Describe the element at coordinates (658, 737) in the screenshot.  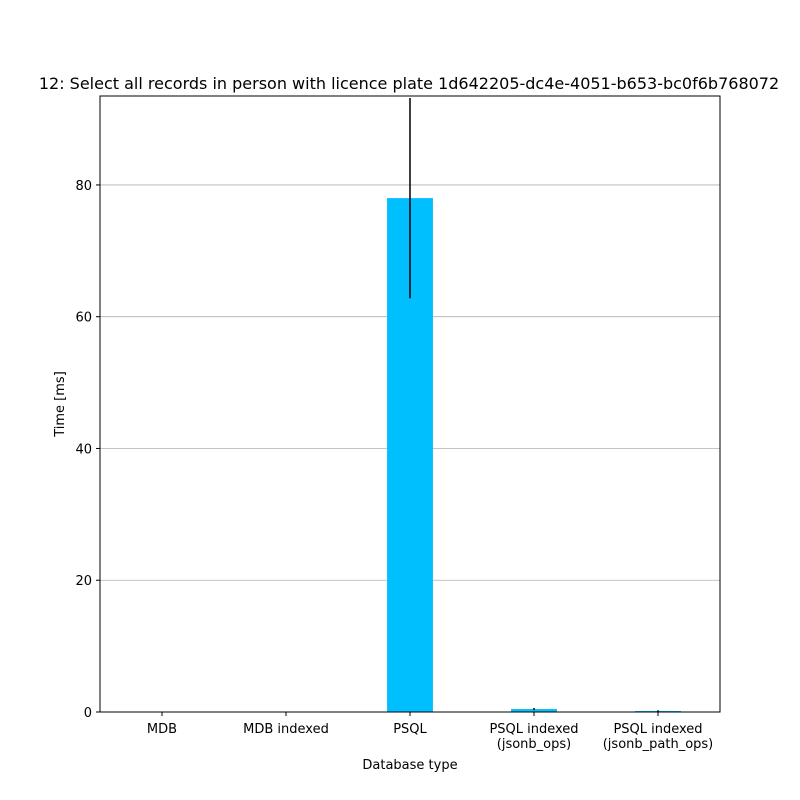
I see `x-tick-label: PSQL indexed (jsonb_path_ops)` at that location.